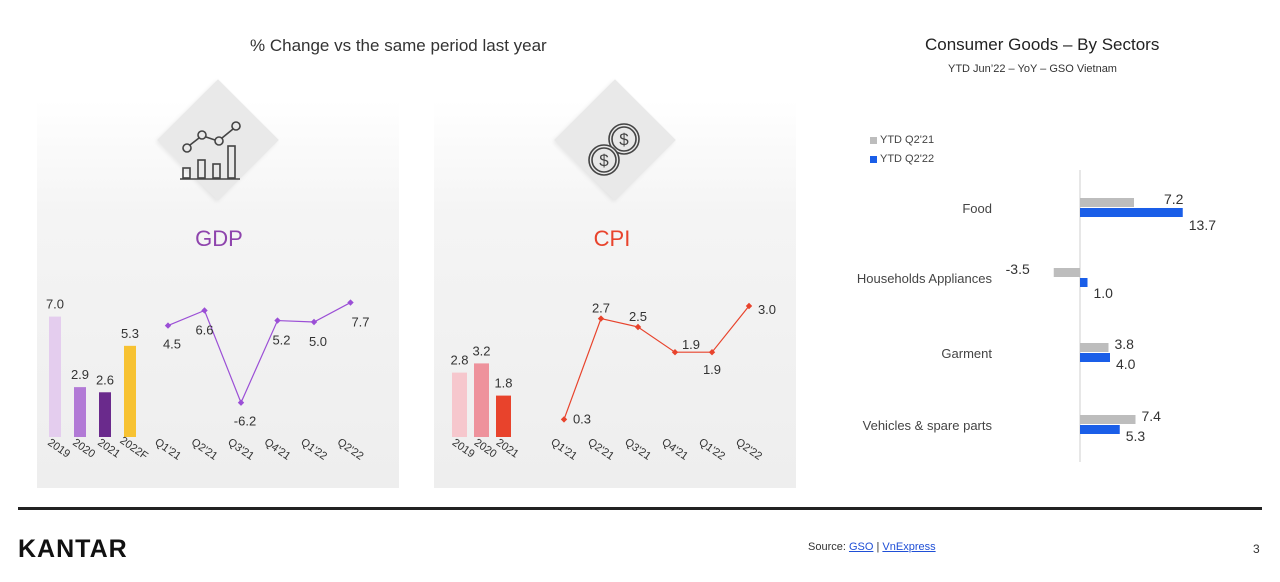 The height and width of the screenshot is (582, 1280). What do you see at coordinates (582, 418) in the screenshot?
I see `cpi-quarterly-value-label: 0.3` at bounding box center [582, 418].